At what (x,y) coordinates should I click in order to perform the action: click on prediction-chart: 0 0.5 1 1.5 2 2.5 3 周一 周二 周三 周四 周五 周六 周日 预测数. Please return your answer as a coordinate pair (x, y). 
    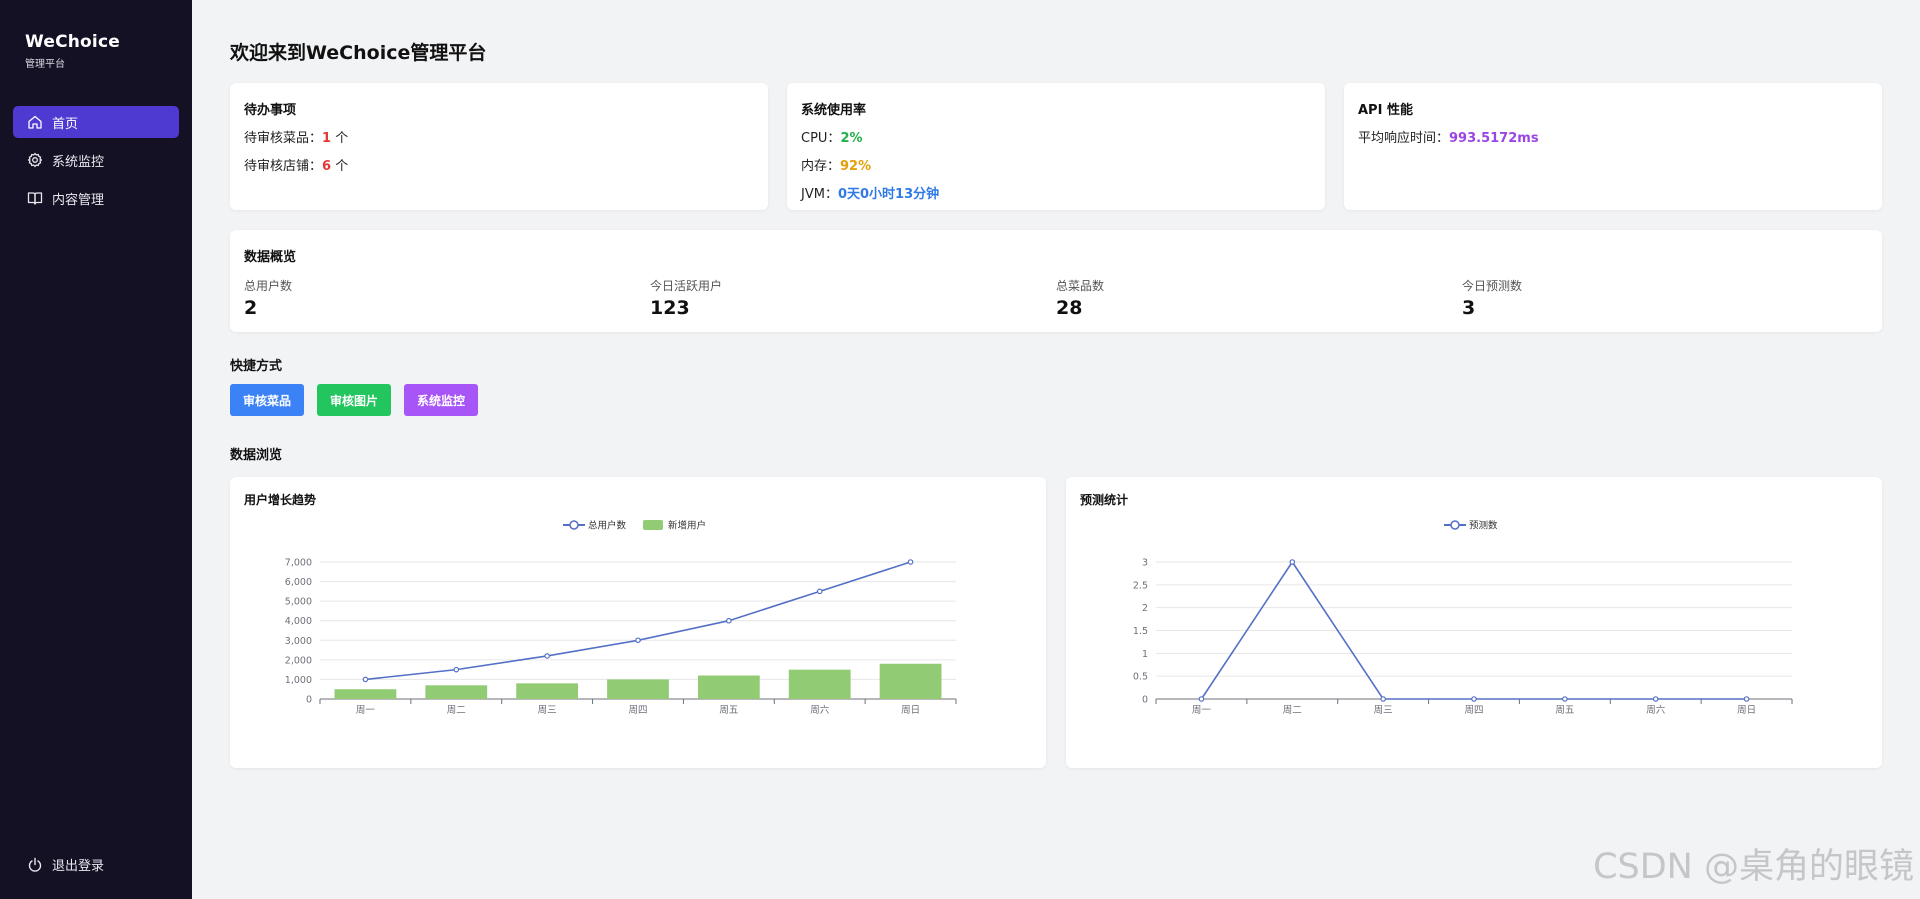
    Looking at the image, I should click on (1463, 618).